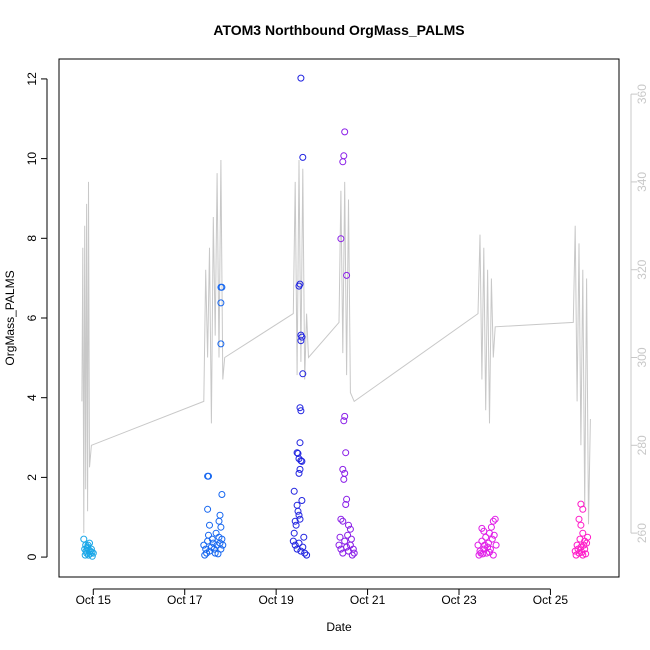 The height and width of the screenshot is (650, 650). What do you see at coordinates (10, 317) in the screenshot?
I see `y-axis-label: OrgMass_PALMS` at bounding box center [10, 317].